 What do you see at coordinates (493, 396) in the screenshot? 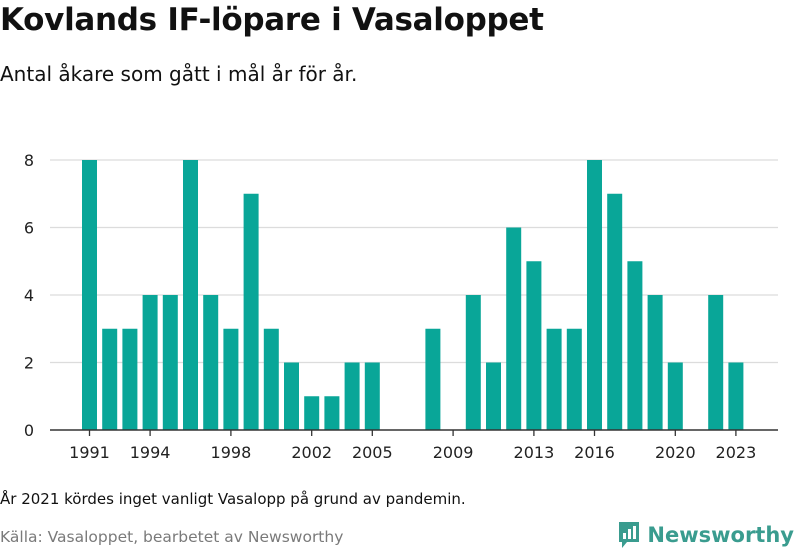
I see `bar-2011` at bounding box center [493, 396].